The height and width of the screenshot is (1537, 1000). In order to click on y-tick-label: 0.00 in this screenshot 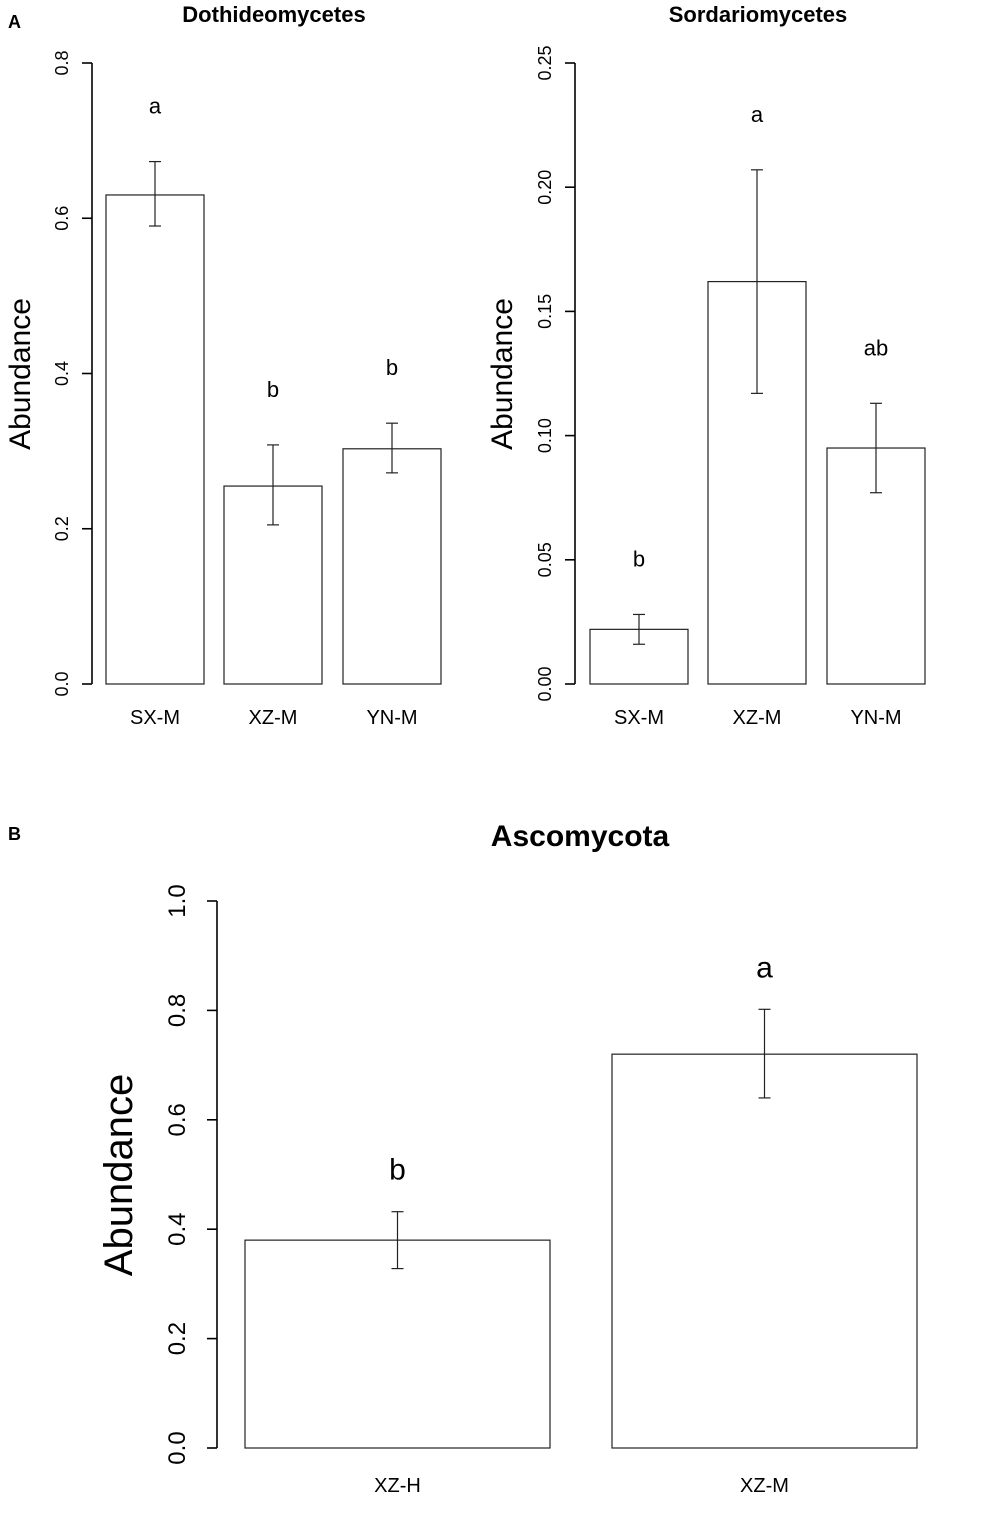, I will do `click(545, 683)`.